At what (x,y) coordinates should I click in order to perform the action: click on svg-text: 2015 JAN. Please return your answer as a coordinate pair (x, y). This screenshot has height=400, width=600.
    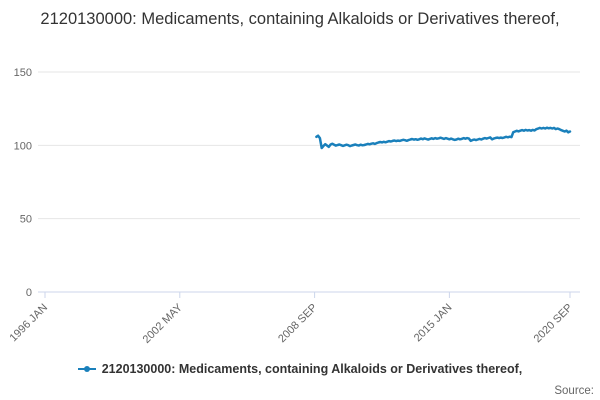
    Looking at the image, I should click on (433, 323).